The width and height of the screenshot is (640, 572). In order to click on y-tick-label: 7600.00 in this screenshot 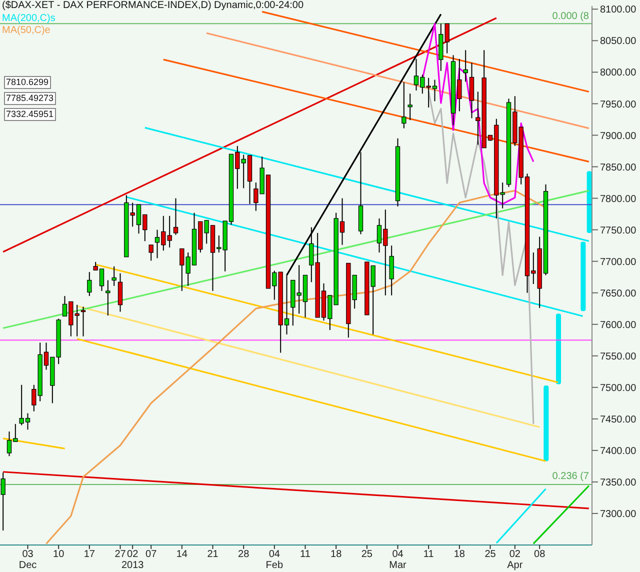, I will do `click(618, 325)`.